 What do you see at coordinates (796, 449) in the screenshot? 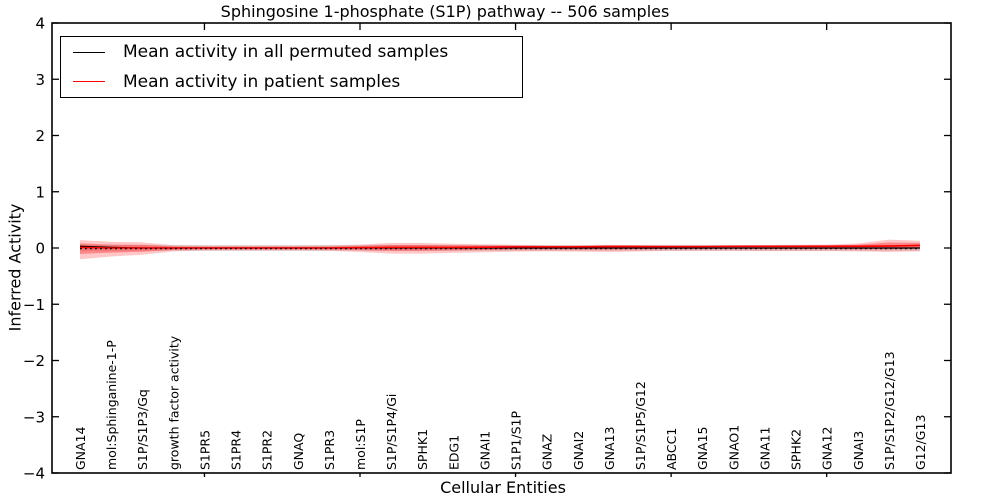
I see `x-category-label: SPHK2` at bounding box center [796, 449].